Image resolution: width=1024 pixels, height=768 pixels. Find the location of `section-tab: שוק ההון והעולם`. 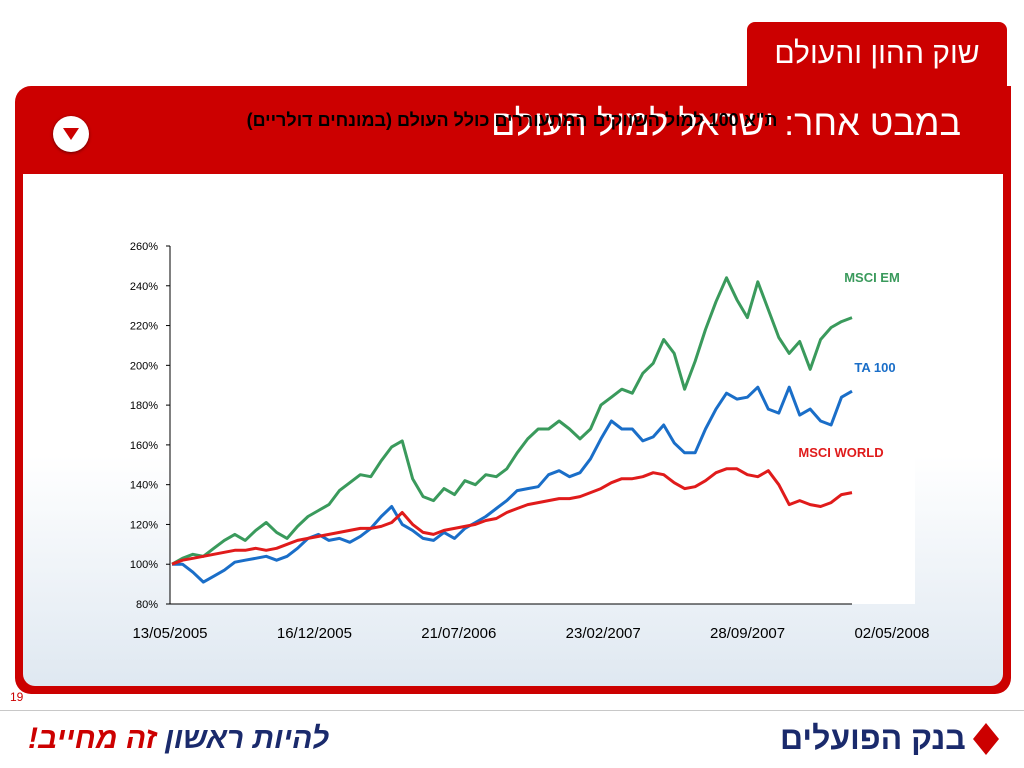

section-tab: שוק ההון והעולם is located at coordinates (877, 54).